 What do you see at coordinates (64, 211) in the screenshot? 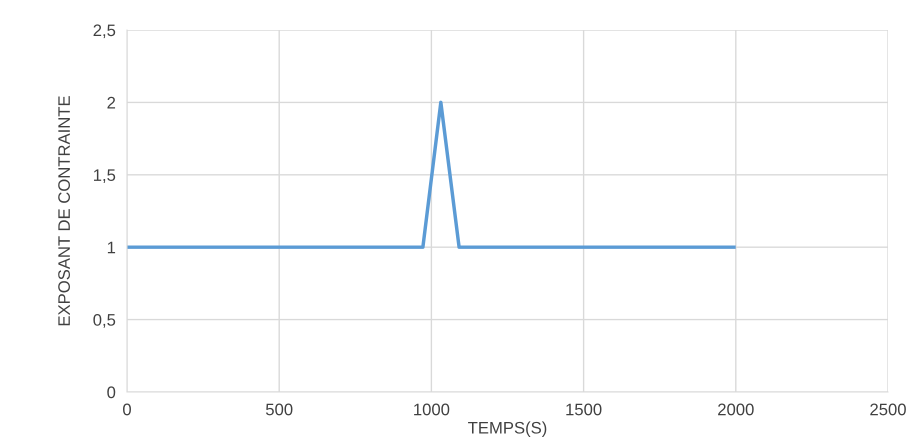
I see `y-axis-title: EXPOSANT DE CONTRAINTE` at bounding box center [64, 211].